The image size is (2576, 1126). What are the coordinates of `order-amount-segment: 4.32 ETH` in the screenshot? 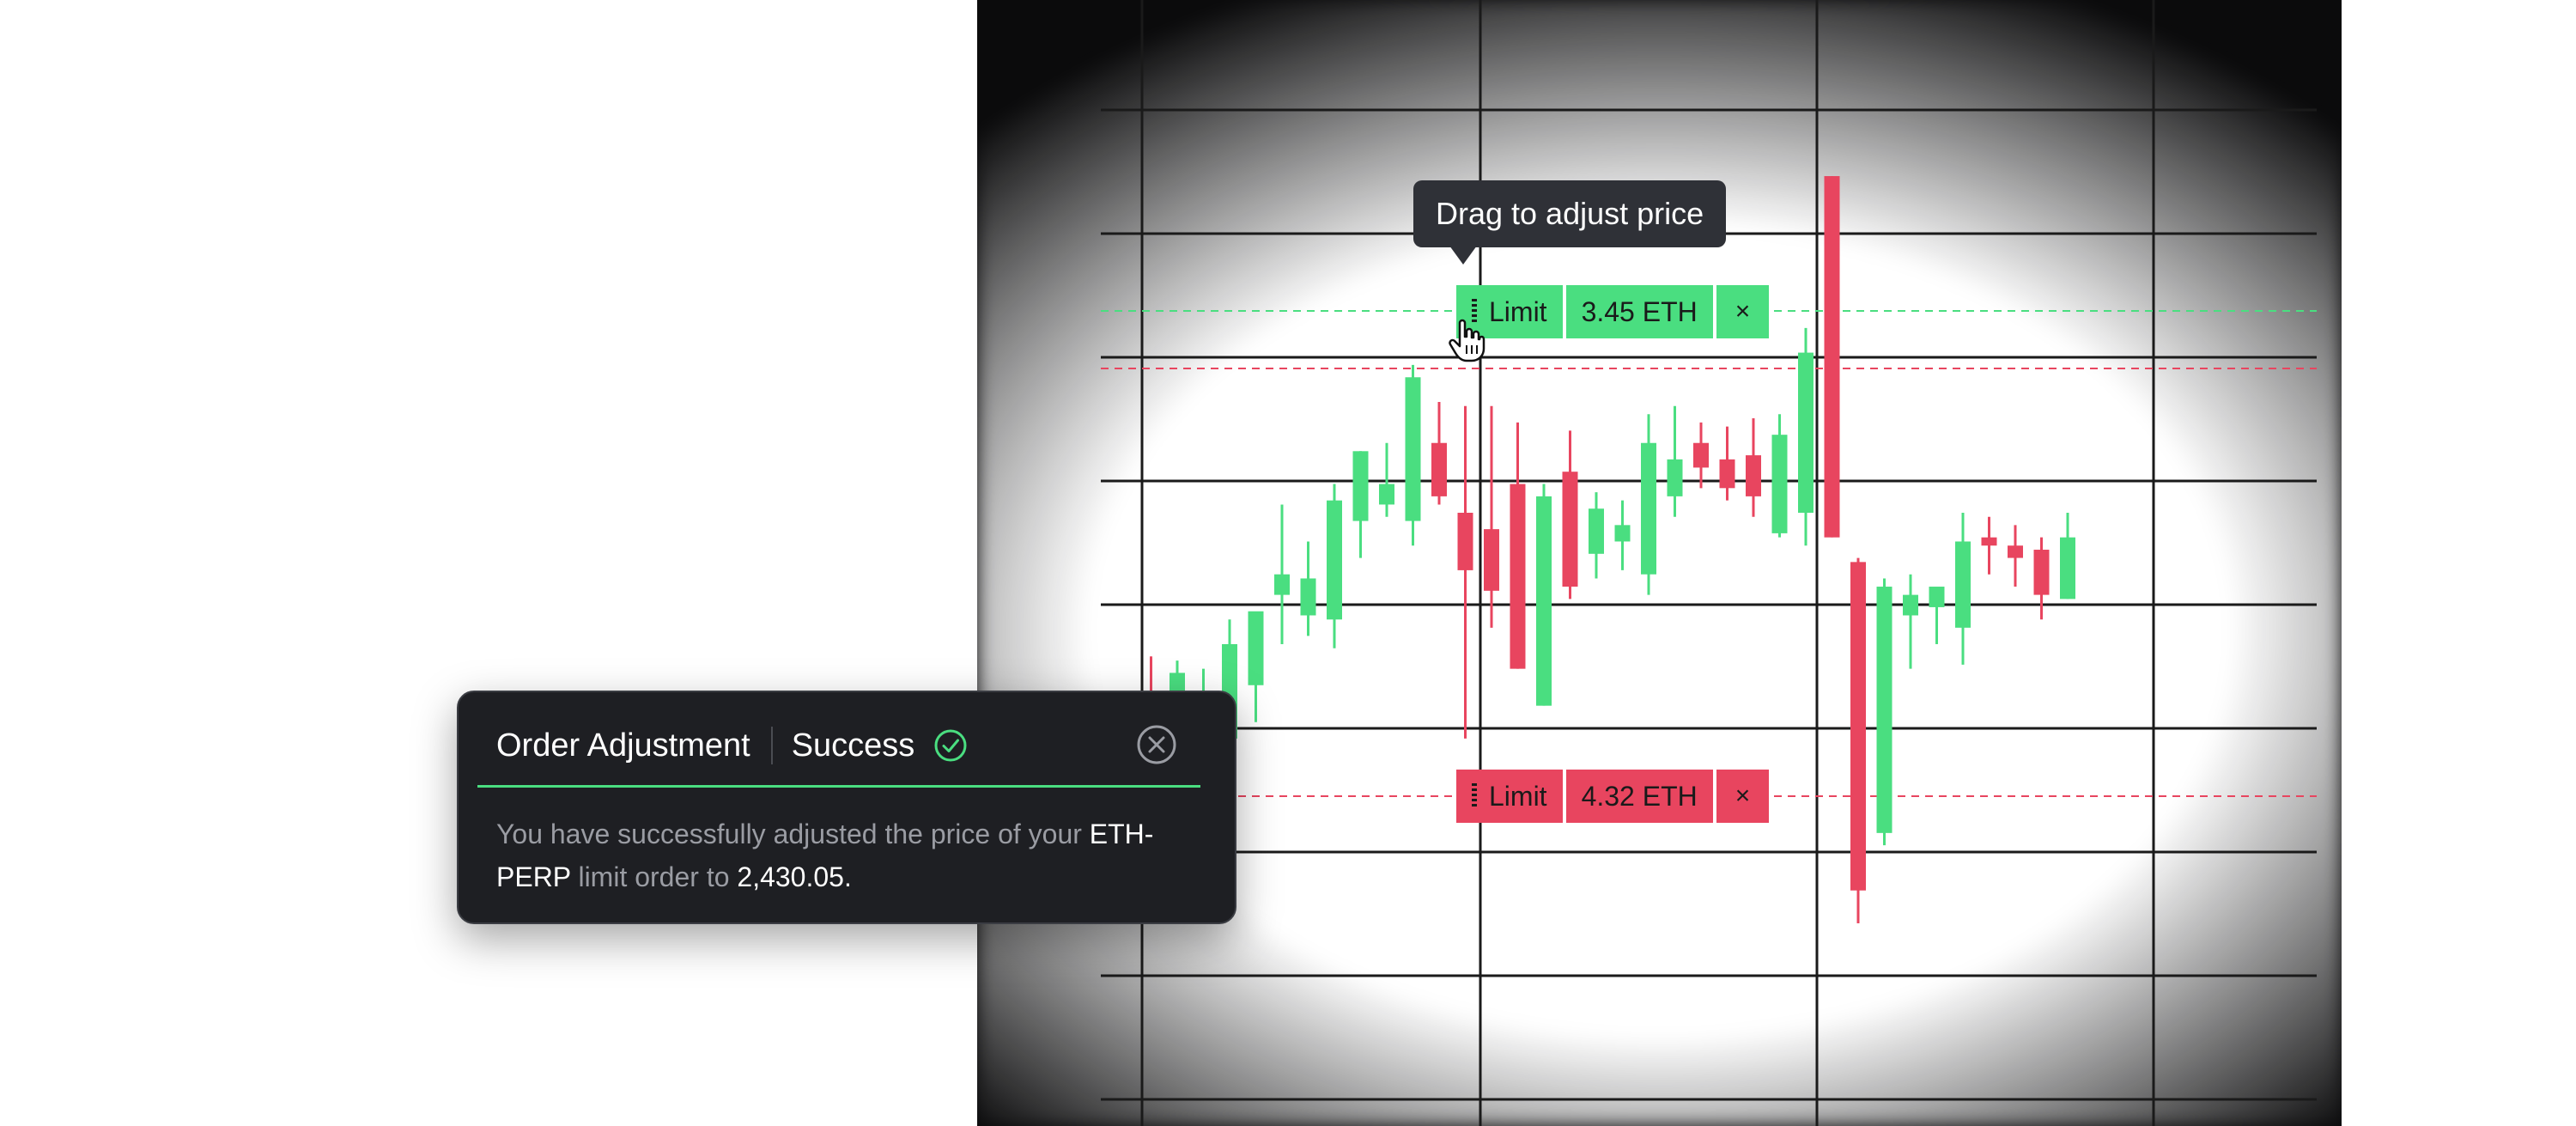 It's located at (1638, 797).